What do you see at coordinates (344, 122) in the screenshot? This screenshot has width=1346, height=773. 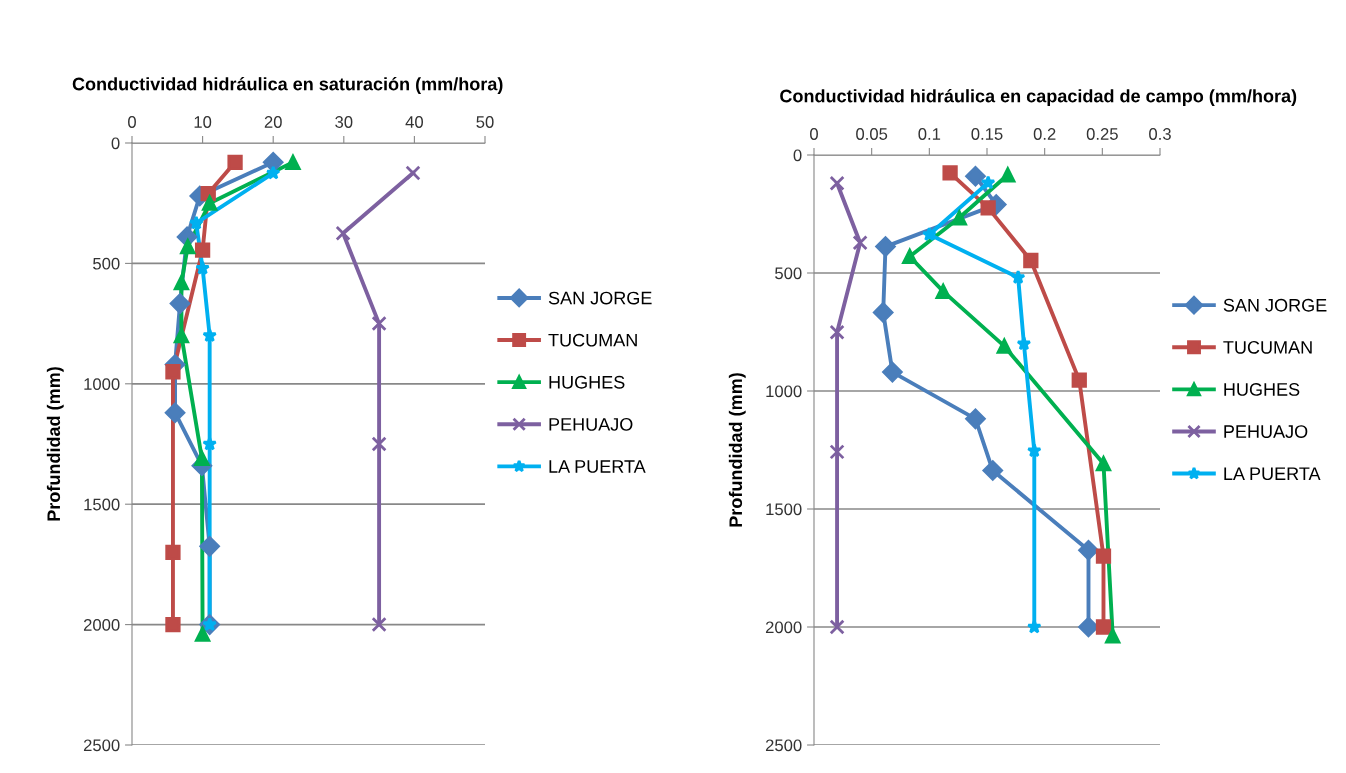 I see `x-tick-label: 30` at bounding box center [344, 122].